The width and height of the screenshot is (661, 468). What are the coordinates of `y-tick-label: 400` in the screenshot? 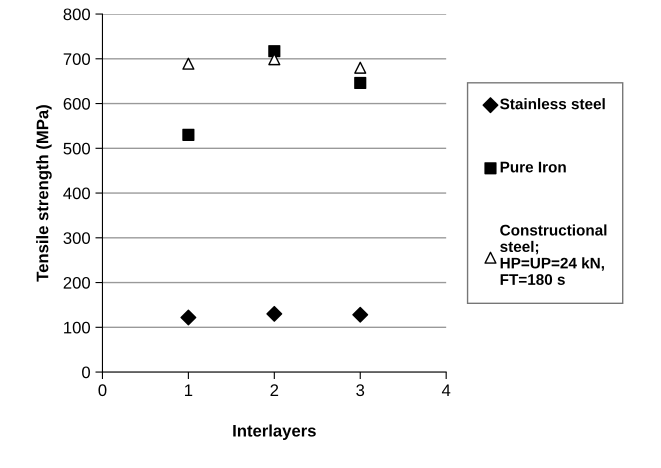 It's located at (76, 193).